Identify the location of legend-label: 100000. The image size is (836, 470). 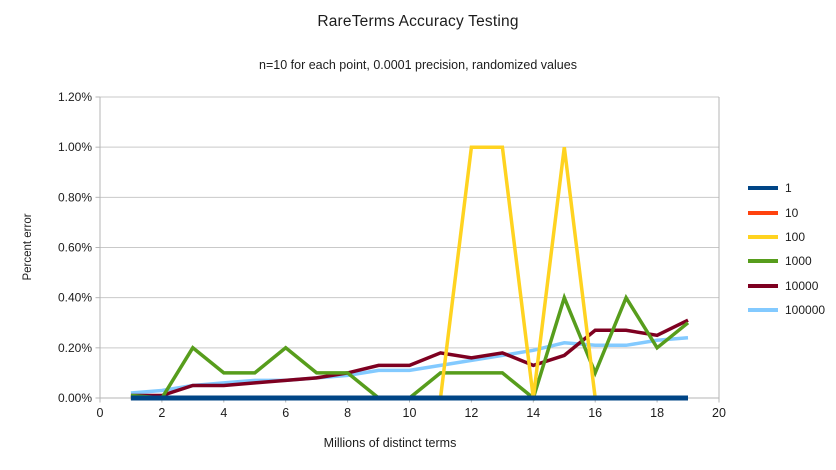
(805, 310).